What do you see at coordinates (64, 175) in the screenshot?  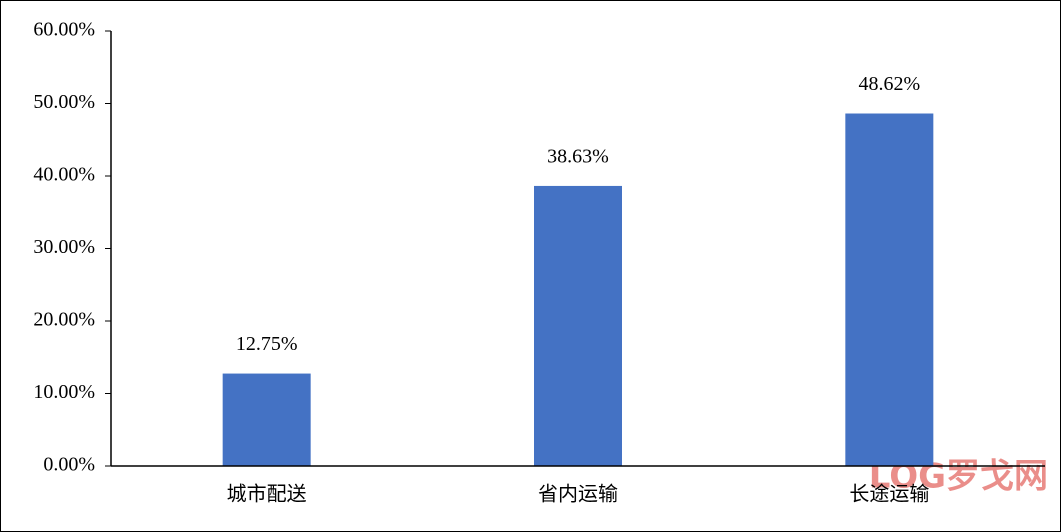 I see `y-tick-label: 40.00%` at bounding box center [64, 175].